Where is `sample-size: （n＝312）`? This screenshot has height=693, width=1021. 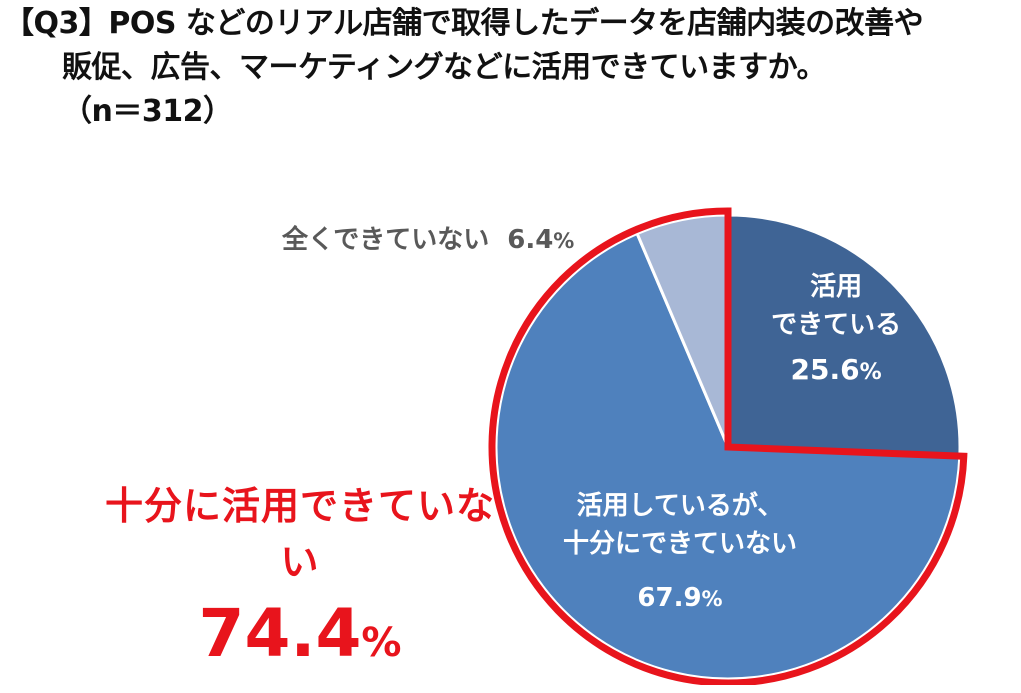
sample-size: （n＝312） is located at coordinates (147, 111).